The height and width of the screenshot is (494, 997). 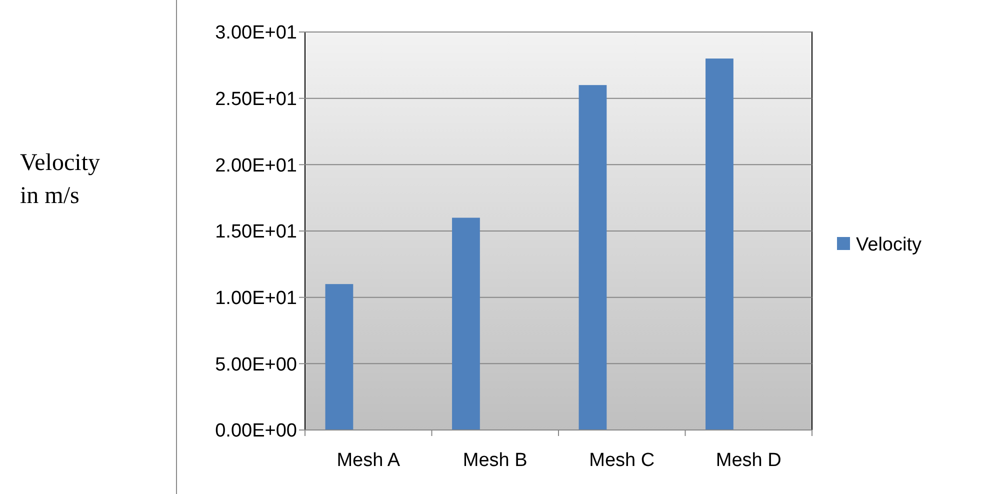 I want to click on y-tick-label: 0.00E+00, so click(x=256, y=431).